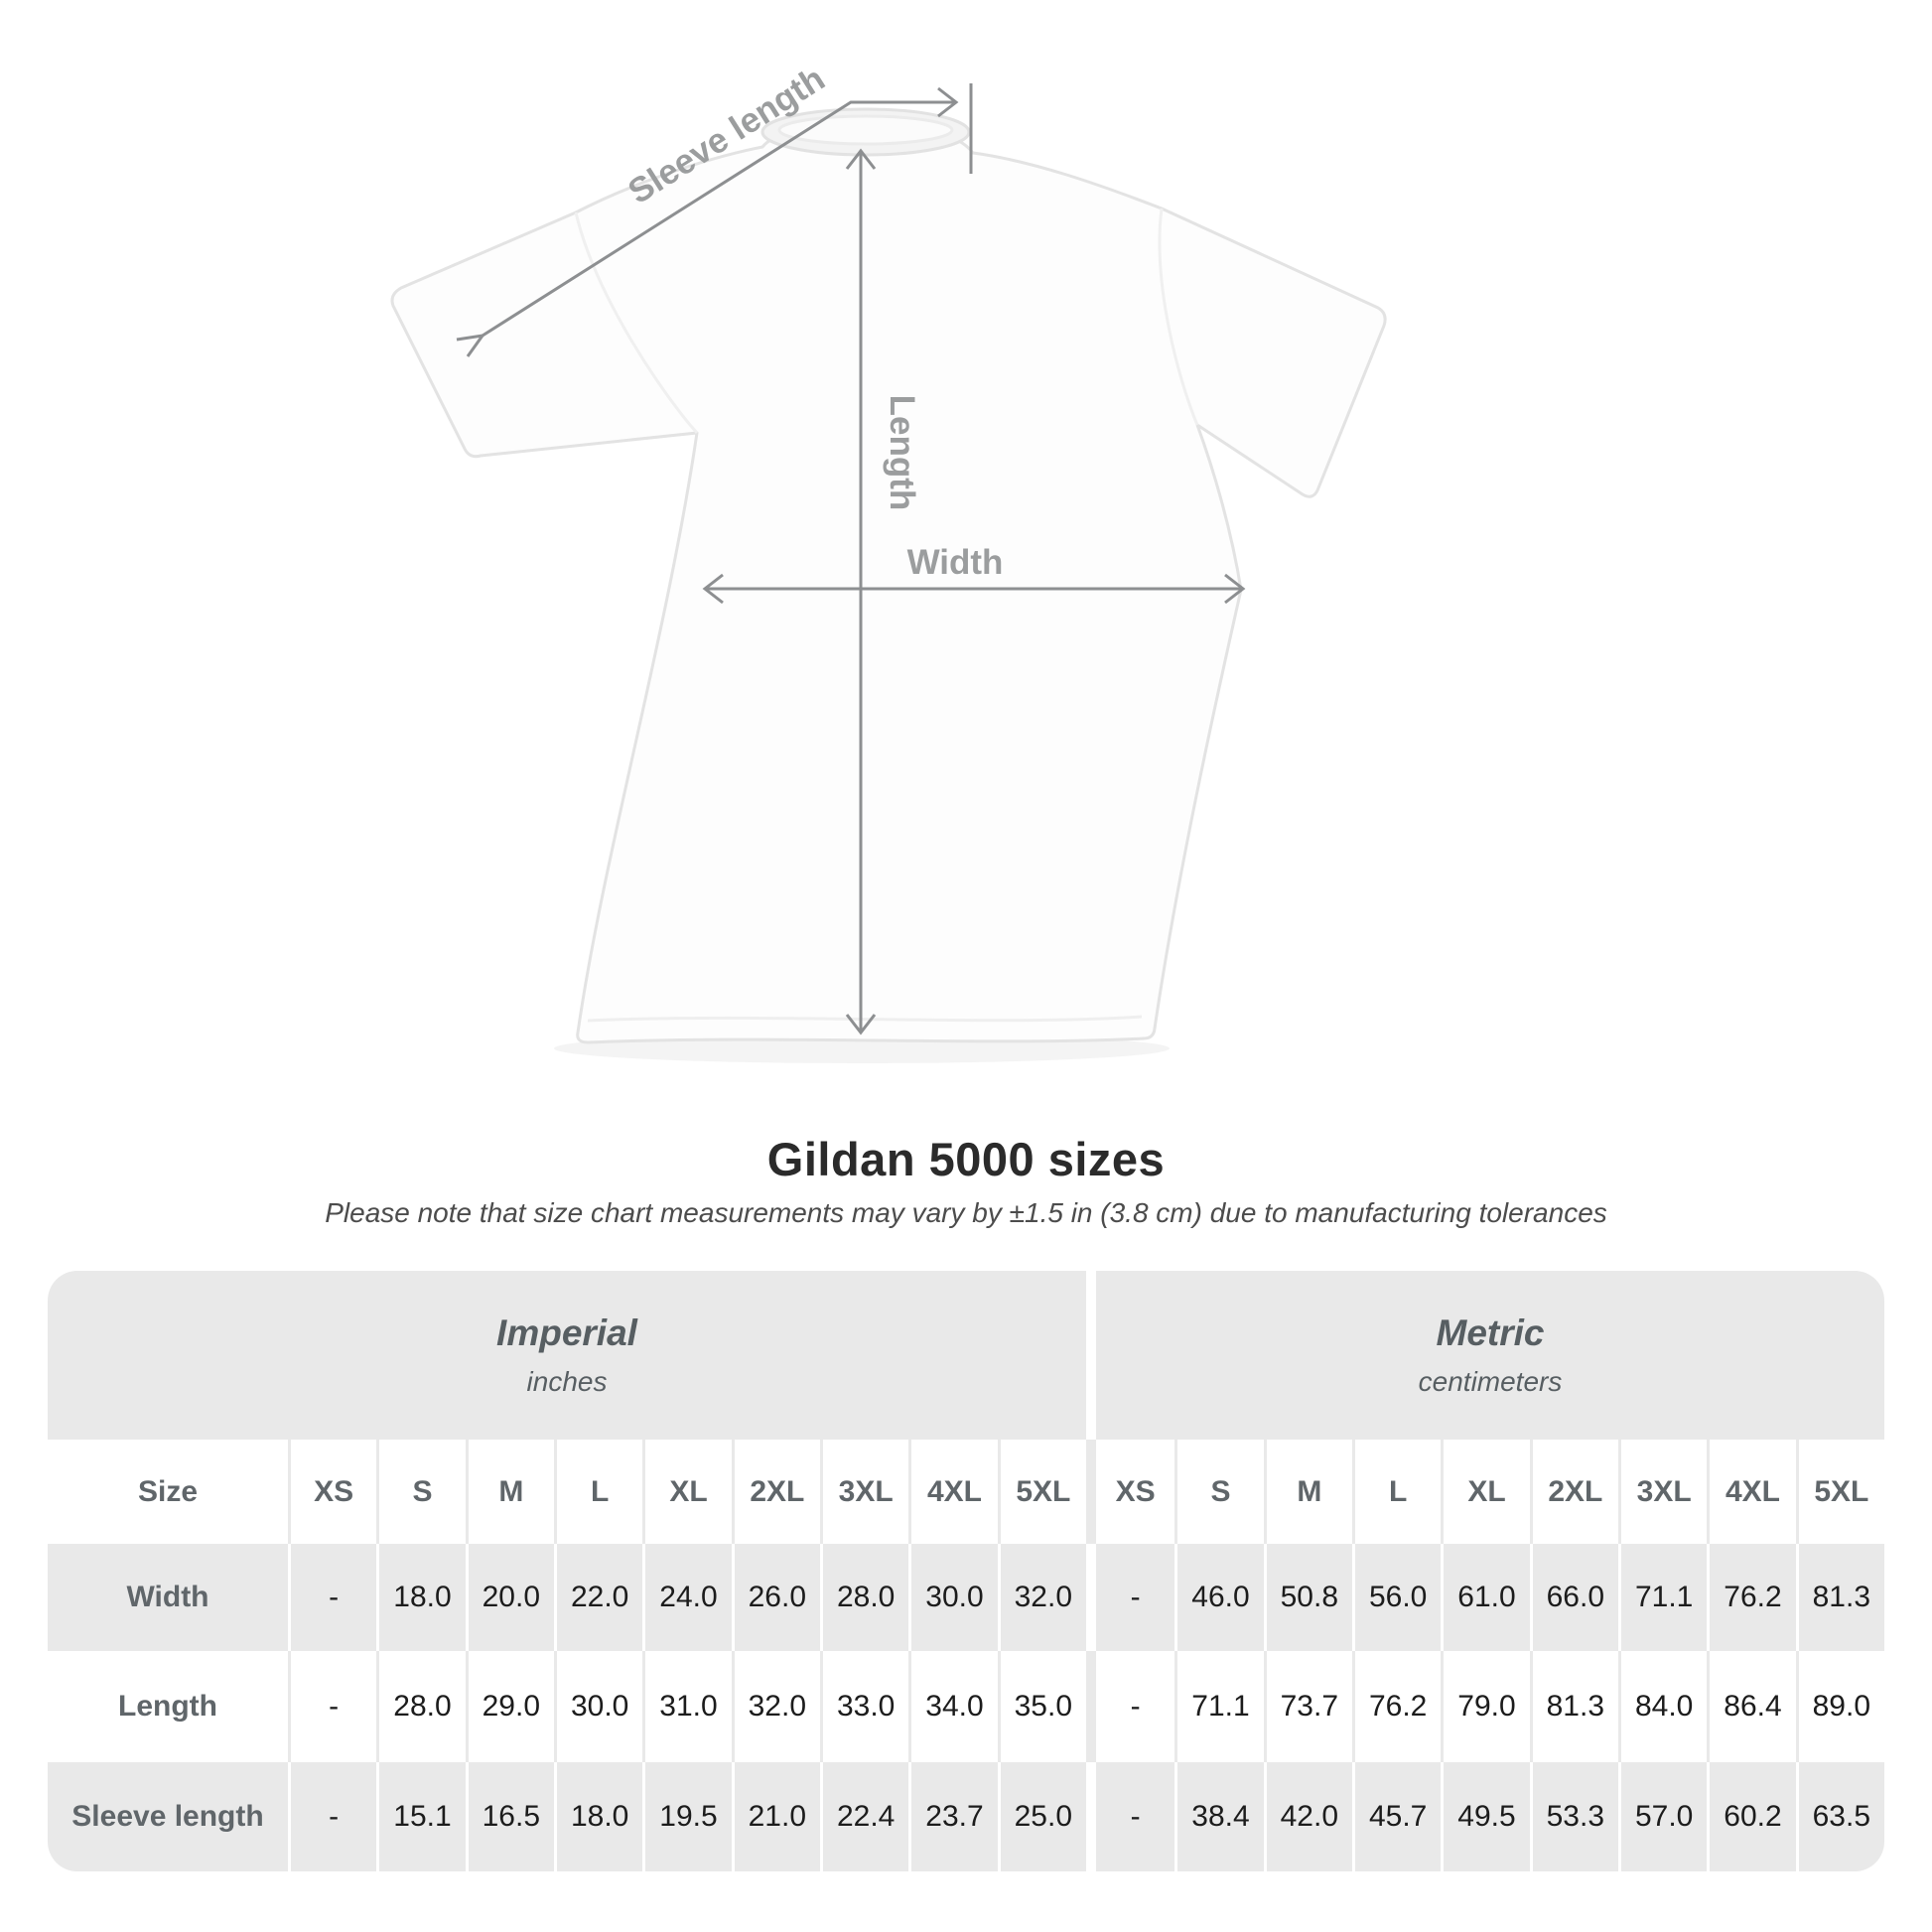  Describe the element at coordinates (1042, 1597) in the screenshot. I see `imperial-width-5xl: 32.0` at that location.